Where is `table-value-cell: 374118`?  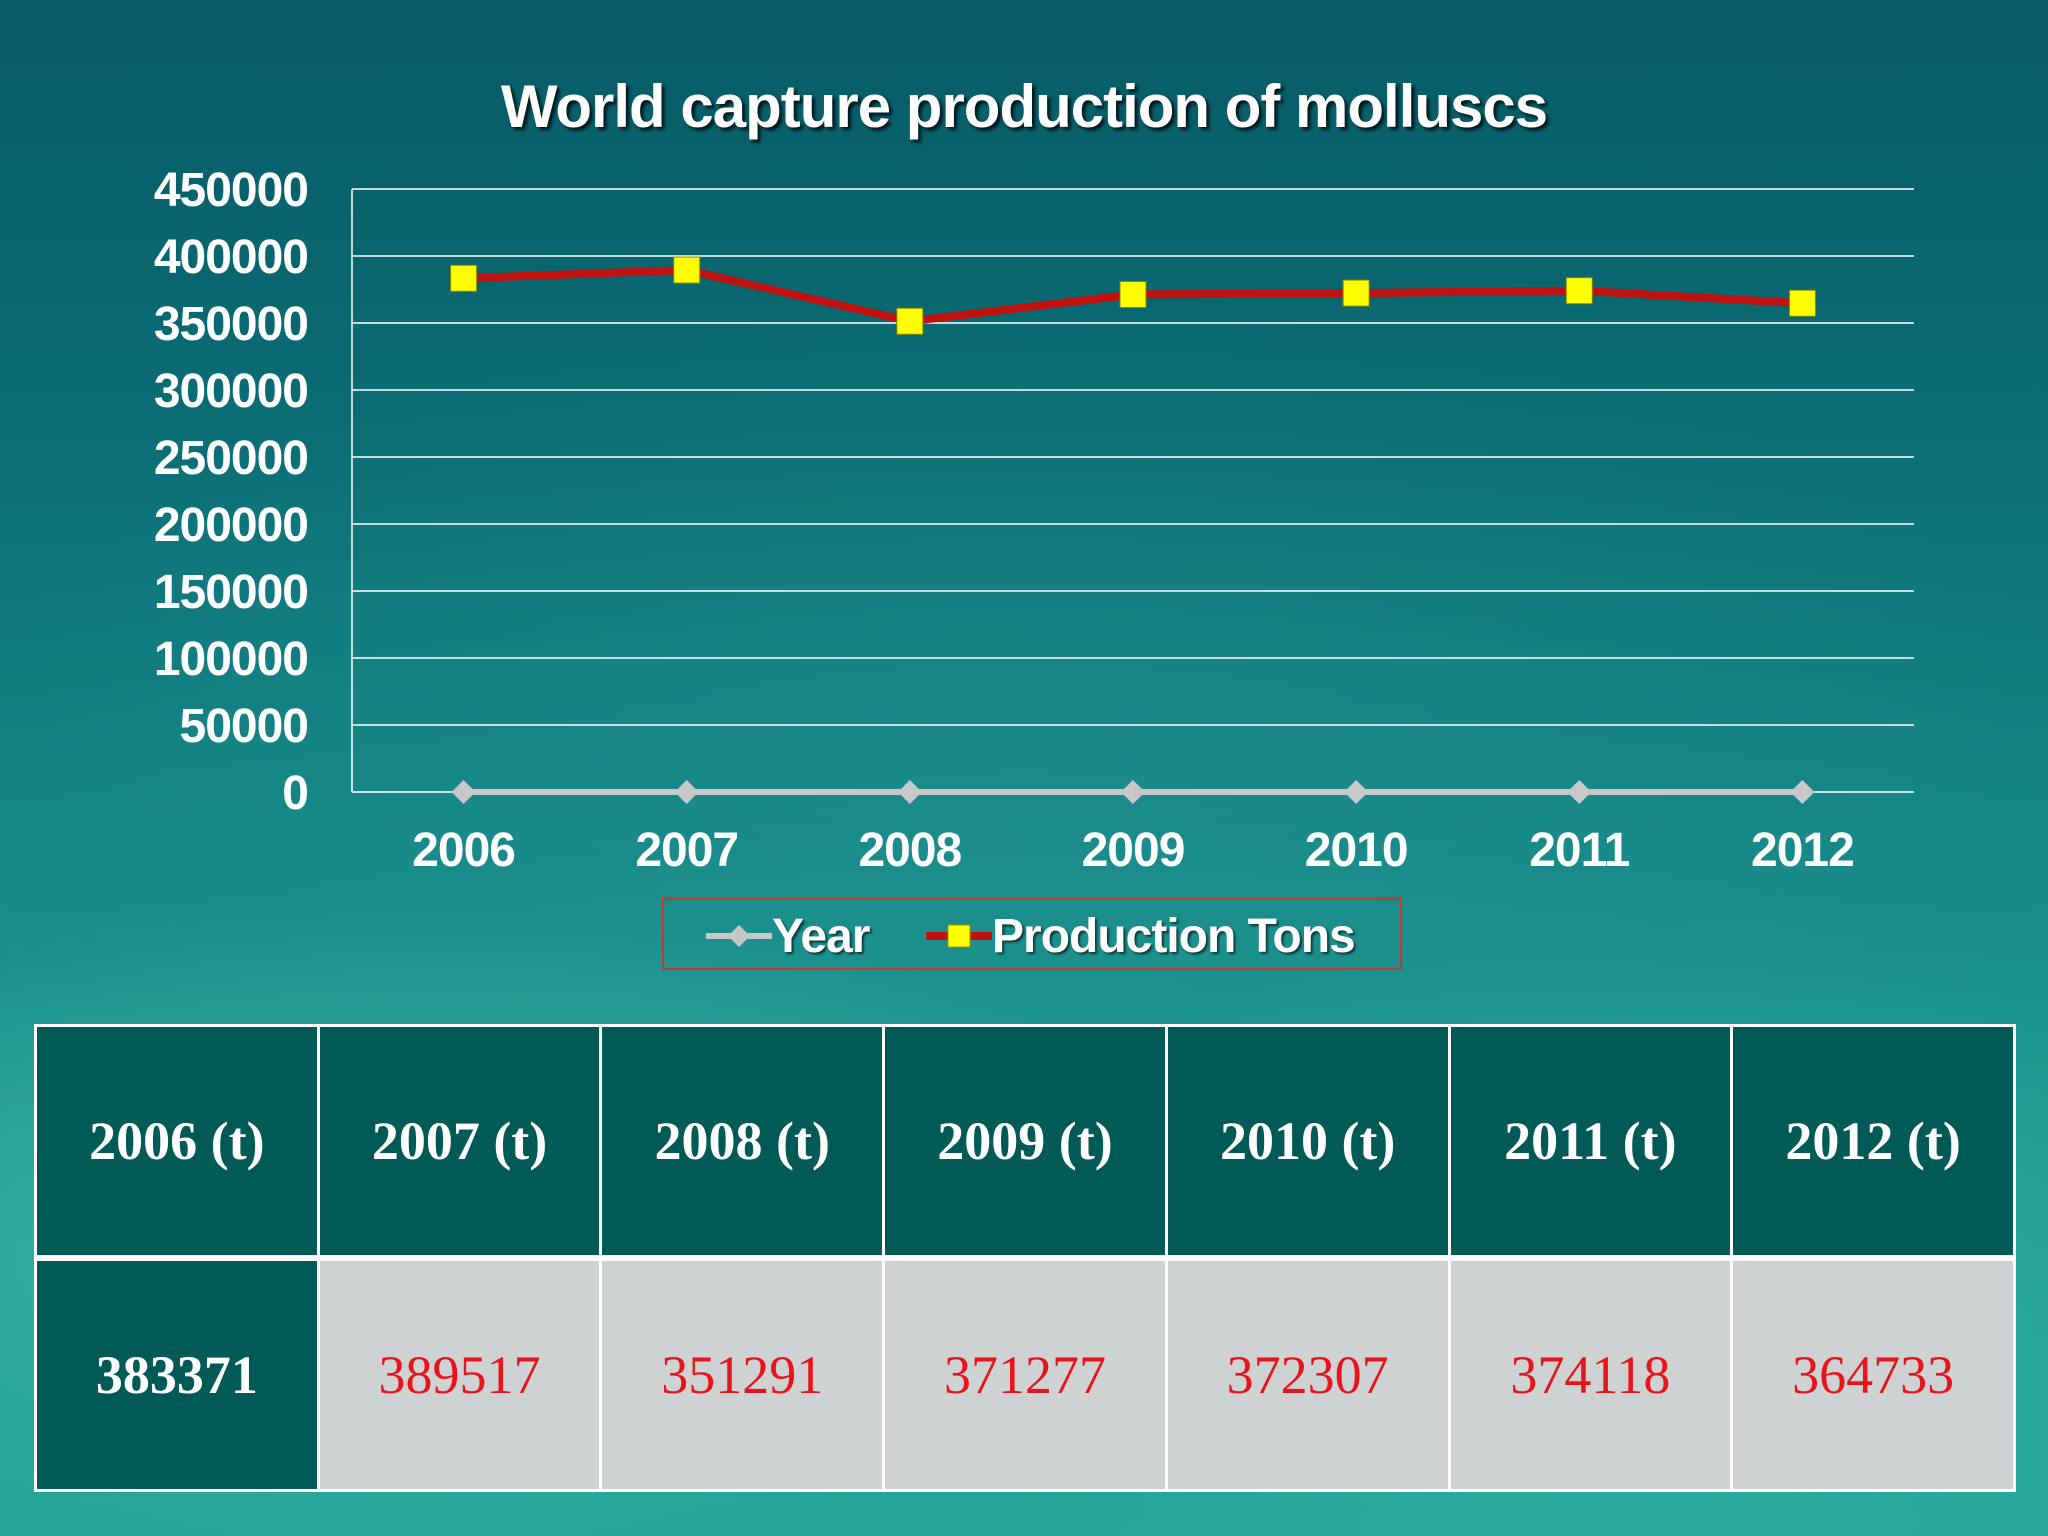
table-value-cell: 374118 is located at coordinates (1590, 1374).